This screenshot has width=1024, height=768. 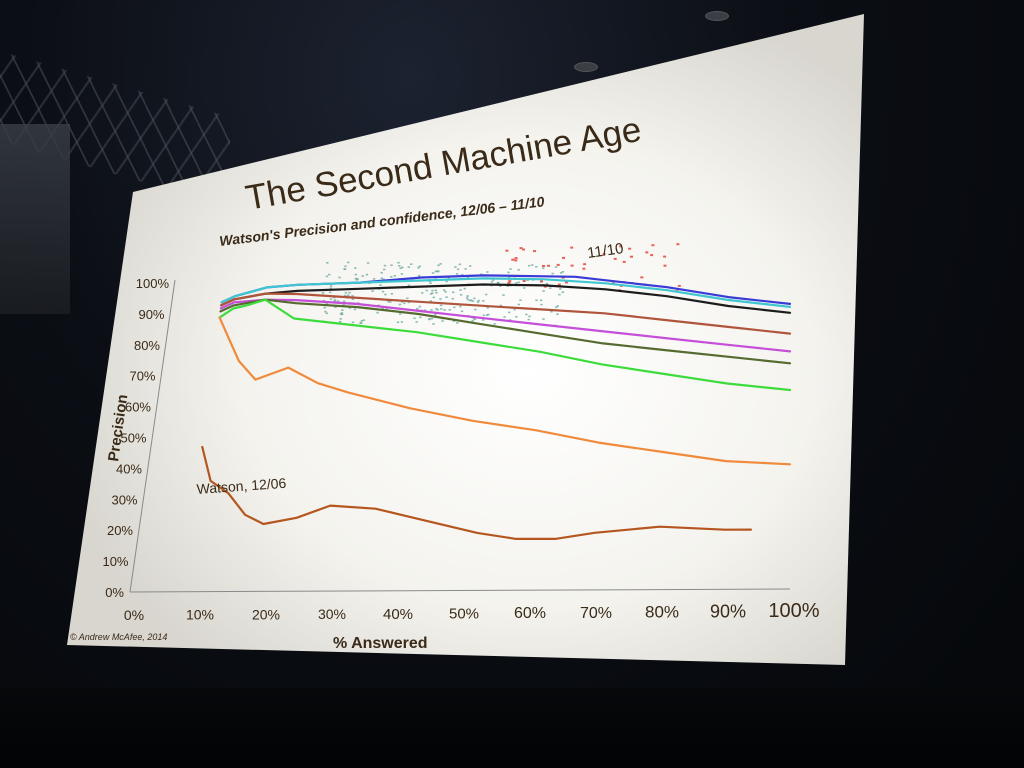 I want to click on x-axis-ticks: 0% 10% 20% 30% 40% 50% 60% 70% 80% 90% 100%, so click(x=472, y=611).